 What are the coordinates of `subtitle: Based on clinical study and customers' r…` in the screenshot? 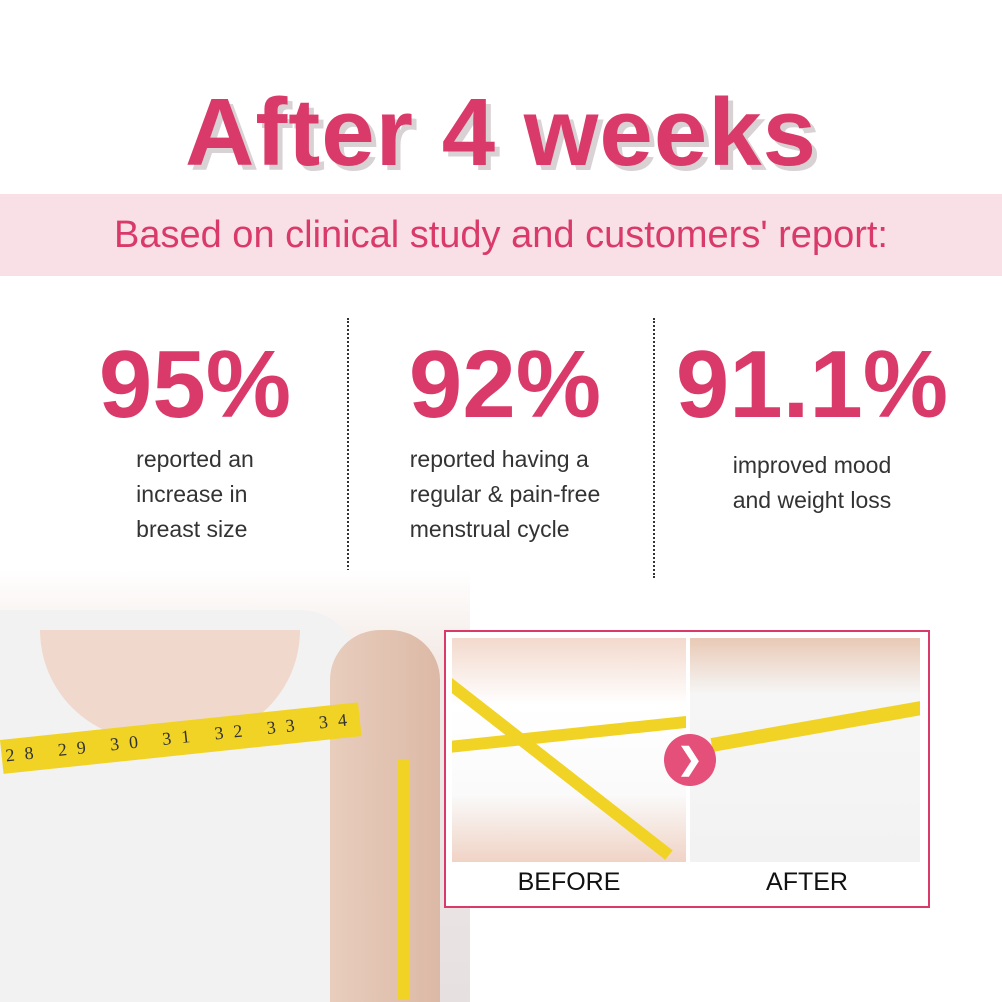 It's located at (501, 235).